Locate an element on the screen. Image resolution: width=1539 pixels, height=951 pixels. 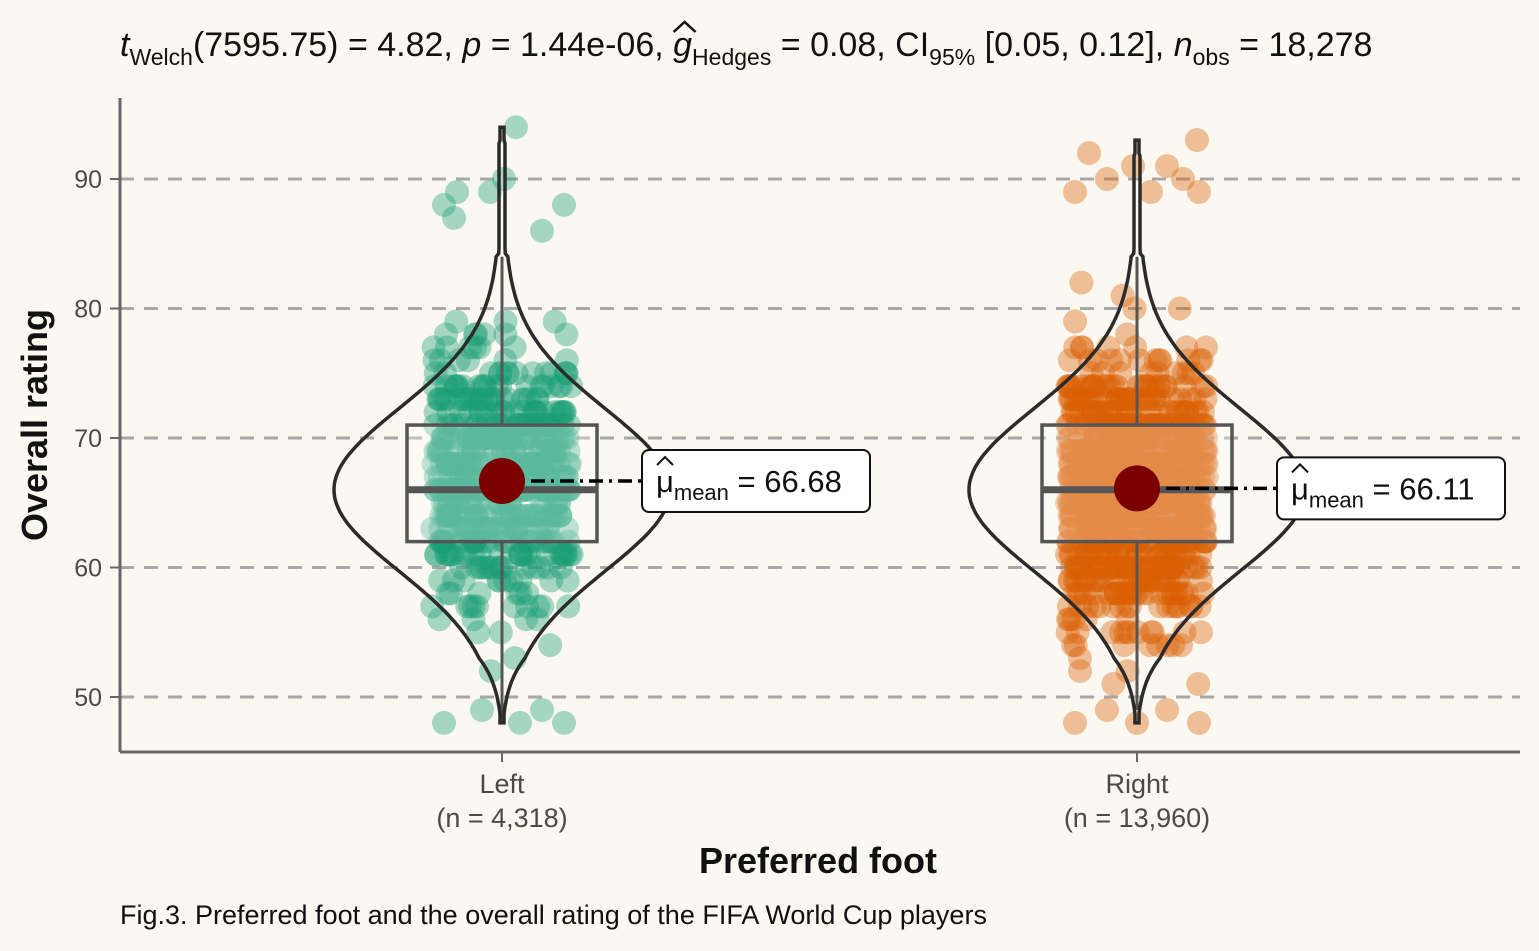
violin-left is located at coordinates (502, 425).